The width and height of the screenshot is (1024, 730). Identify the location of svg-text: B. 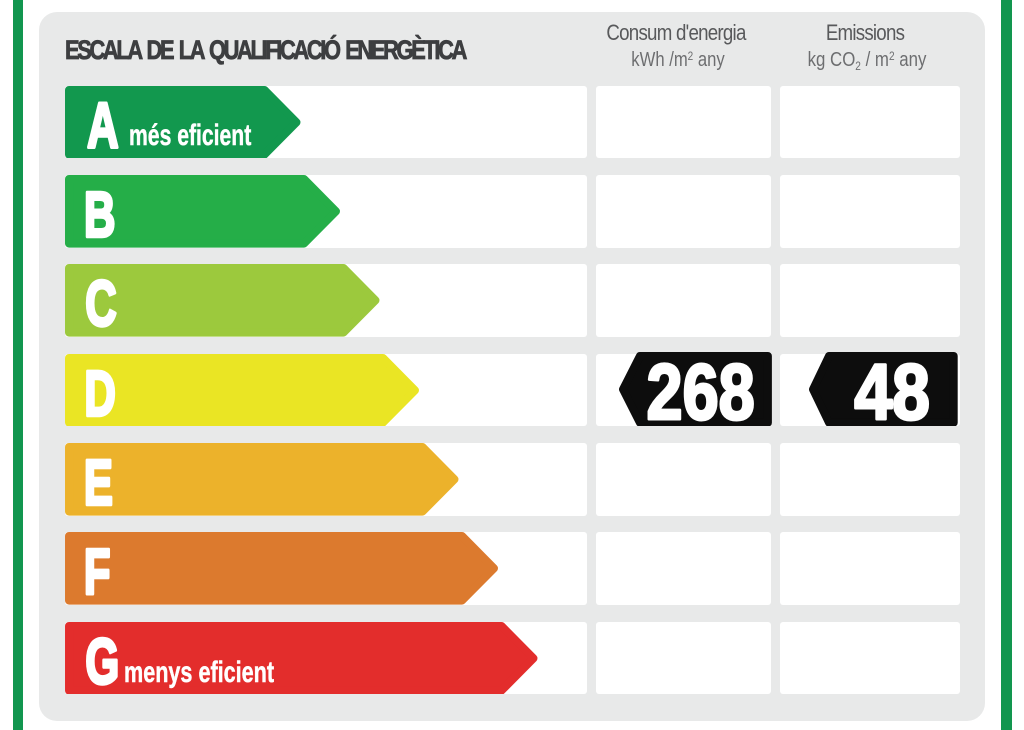
(99, 213).